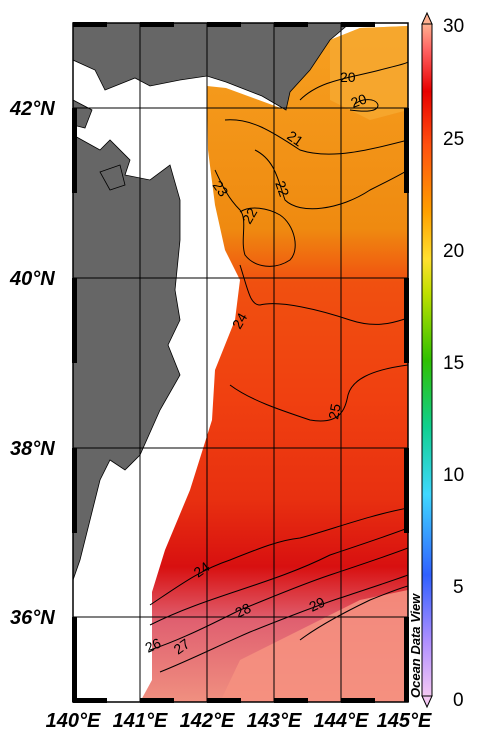 The height and width of the screenshot is (754, 480). What do you see at coordinates (427, 360) in the screenshot?
I see `colorbar-gradient` at bounding box center [427, 360].